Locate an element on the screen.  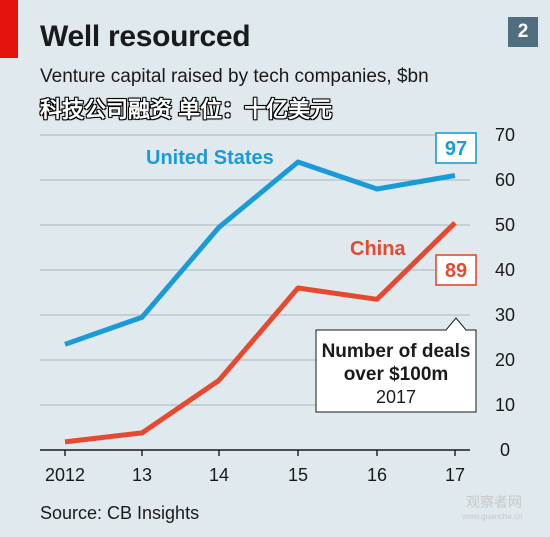
us-deal-count-box is located at coordinates (456, 148).